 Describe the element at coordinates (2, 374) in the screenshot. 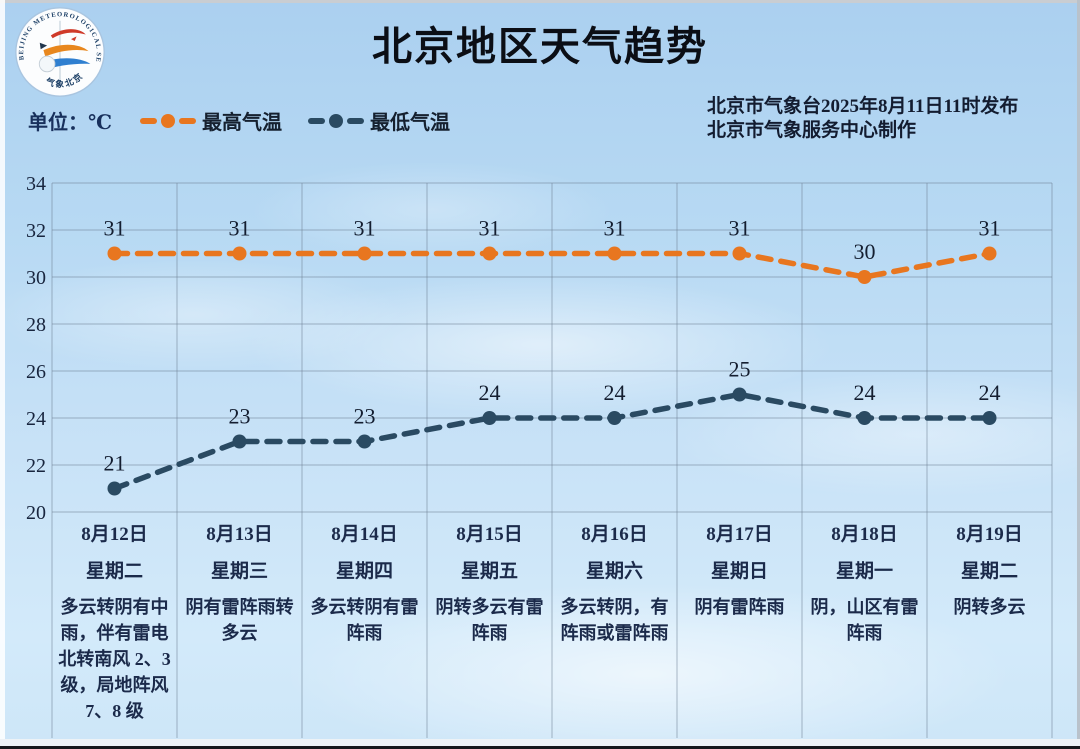

I see `frame-edge-left` at that location.